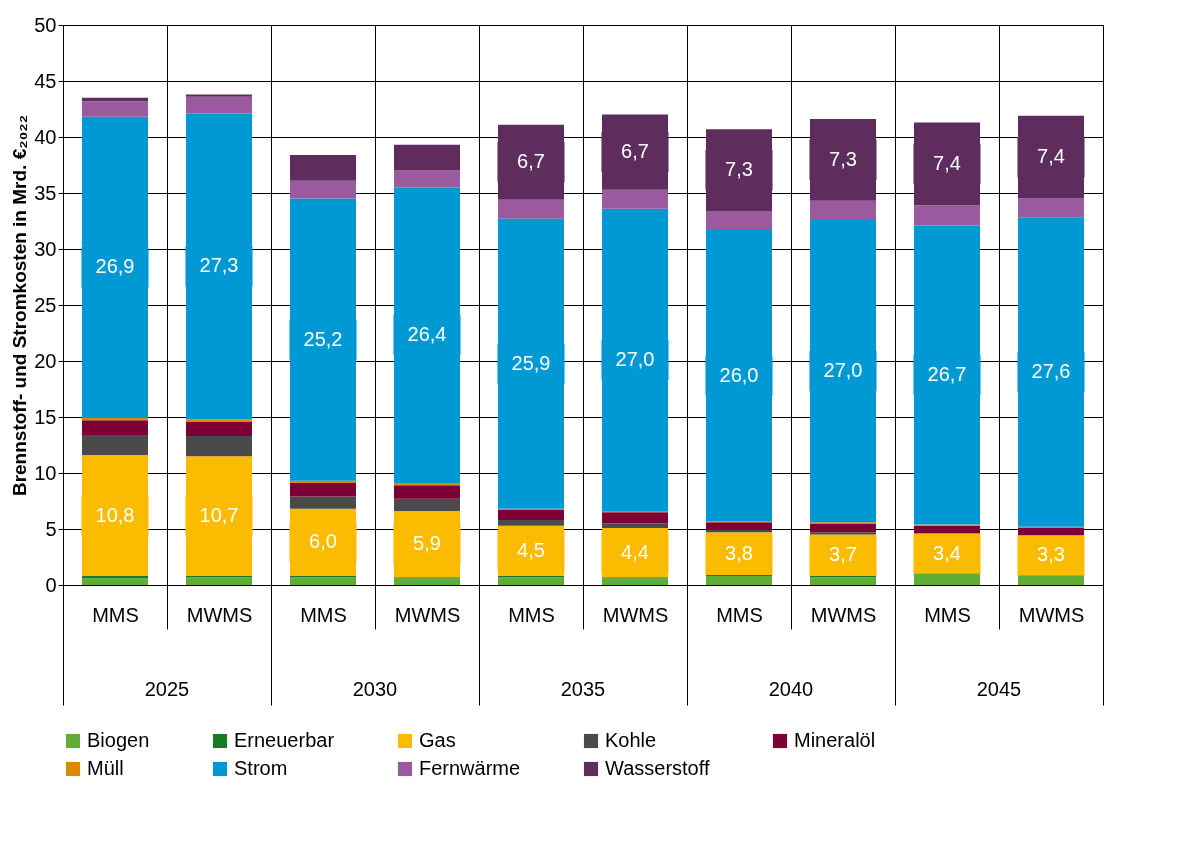  Describe the element at coordinates (739, 374) in the screenshot. I see `data-label: 26,0` at that location.